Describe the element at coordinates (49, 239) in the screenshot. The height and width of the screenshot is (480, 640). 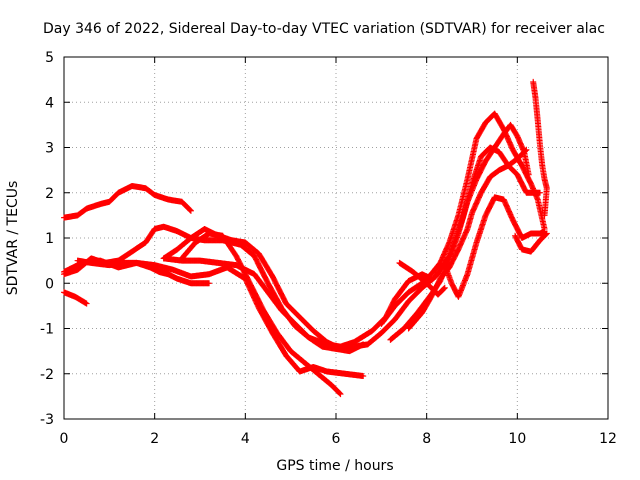
I see `y-tick-label: 1` at that location.